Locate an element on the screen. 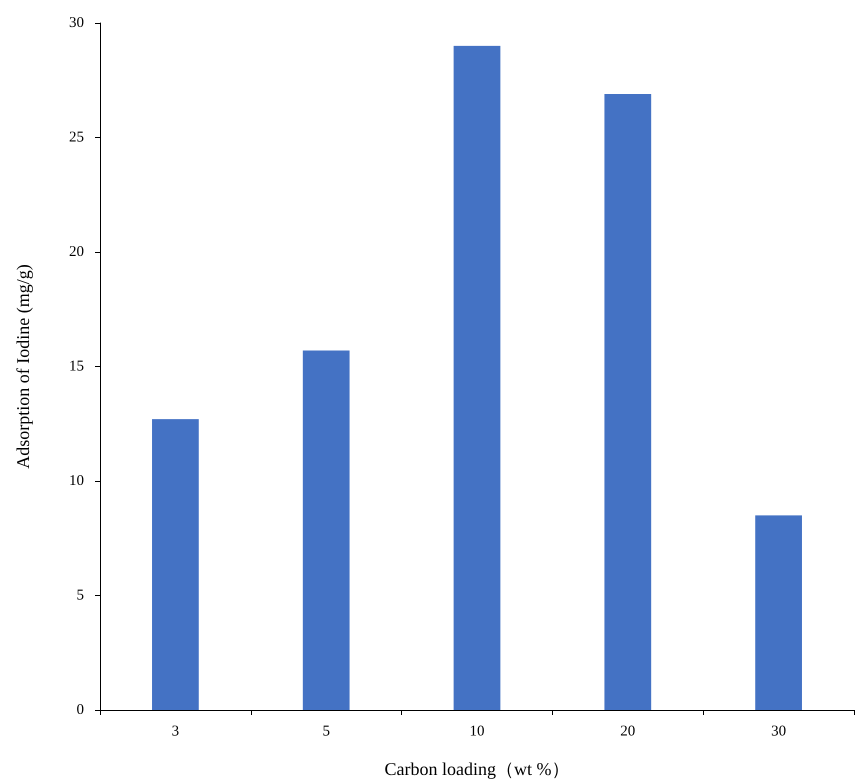 The width and height of the screenshot is (857, 783). x-tick-label: 10 is located at coordinates (477, 732).